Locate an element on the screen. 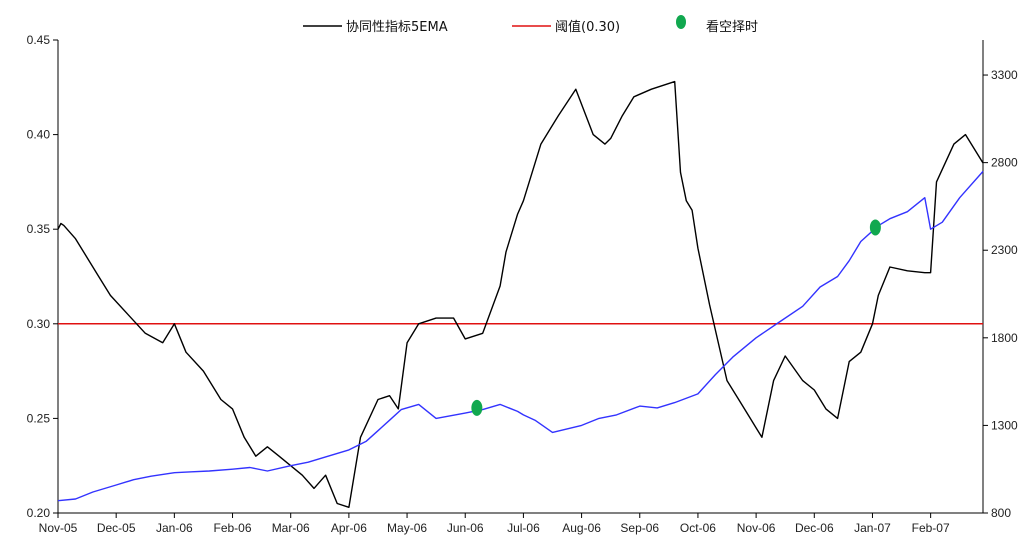 The image size is (1035, 546). x-tick-label: Feb-06 is located at coordinates (233, 528).